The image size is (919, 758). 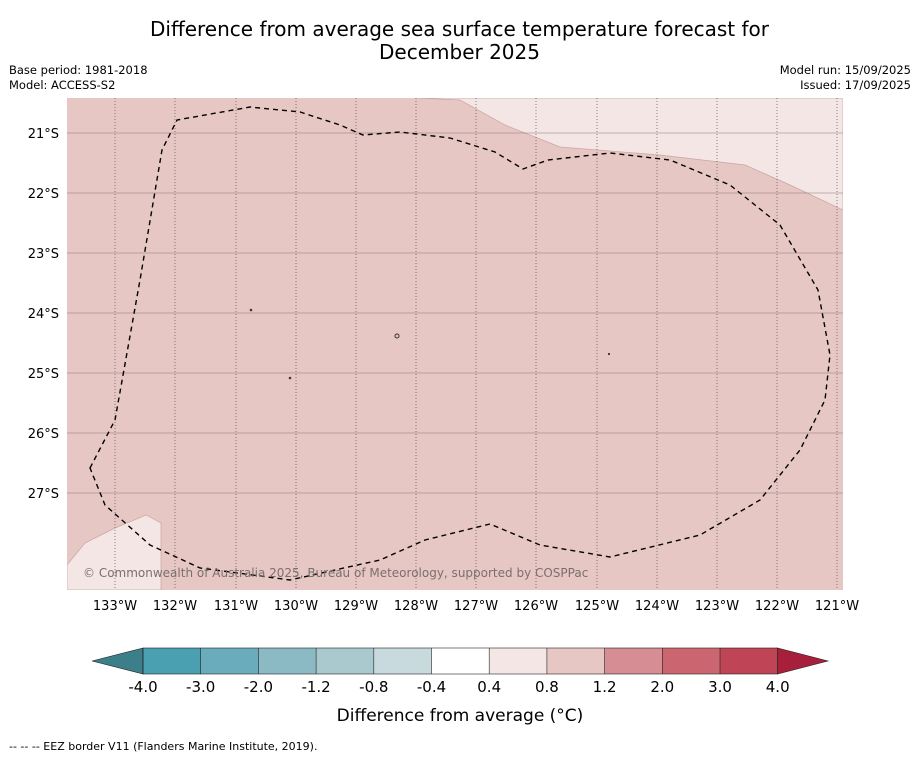 What do you see at coordinates (597, 606) in the screenshot?
I see `lon-label: 125°W` at bounding box center [597, 606].